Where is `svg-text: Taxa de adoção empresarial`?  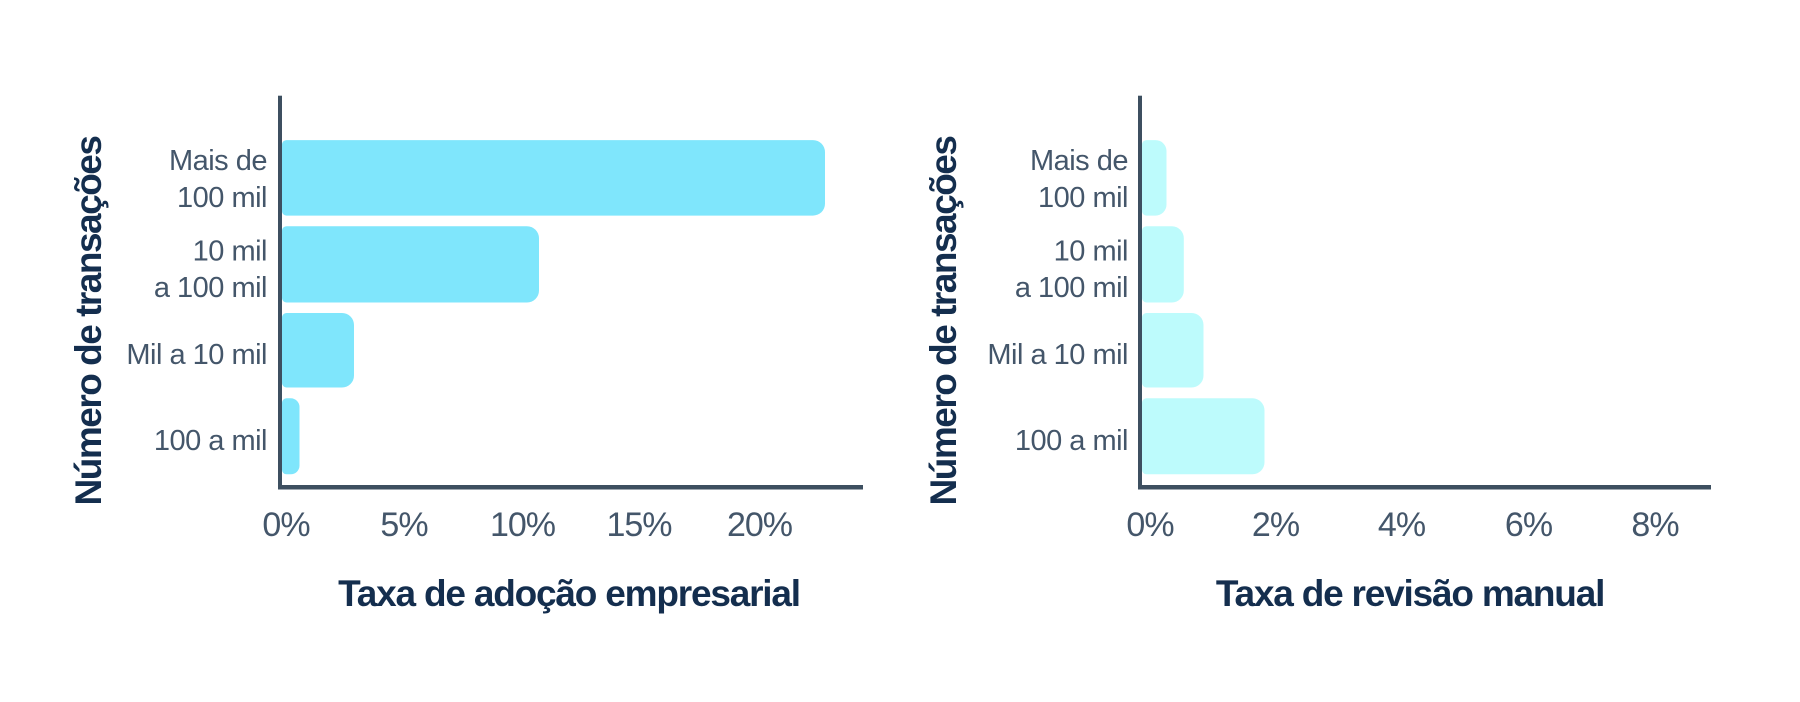
svg-text: Taxa de adoção empresarial is located at coordinates (569, 593).